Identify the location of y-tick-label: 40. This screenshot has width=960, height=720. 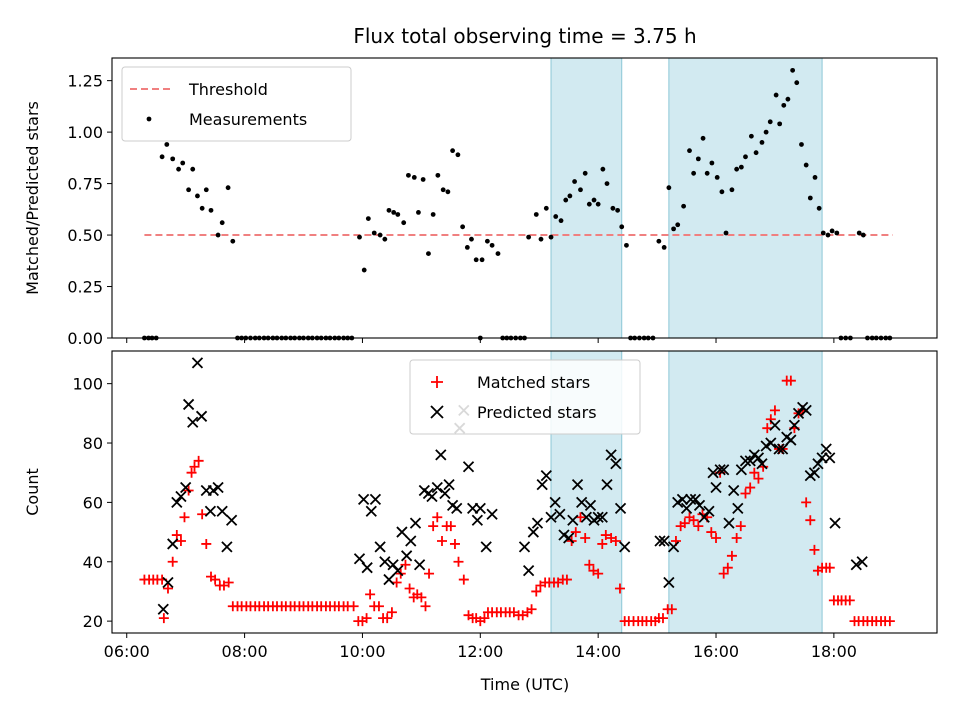
(93, 562).